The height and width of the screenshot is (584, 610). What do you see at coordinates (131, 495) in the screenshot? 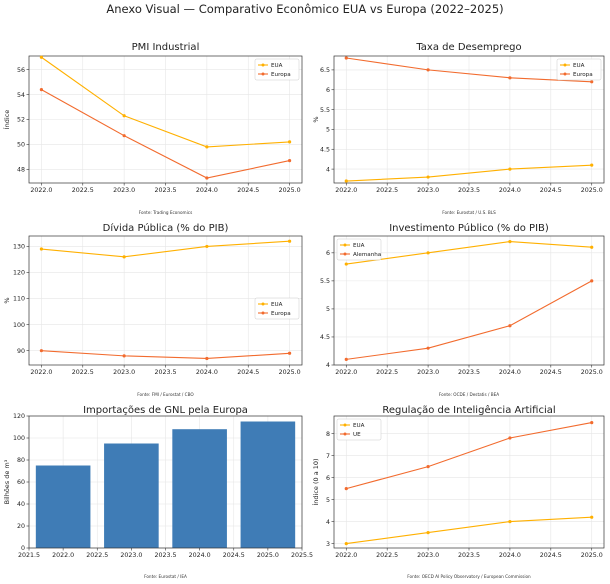
I see `bar-2023` at bounding box center [131, 495].